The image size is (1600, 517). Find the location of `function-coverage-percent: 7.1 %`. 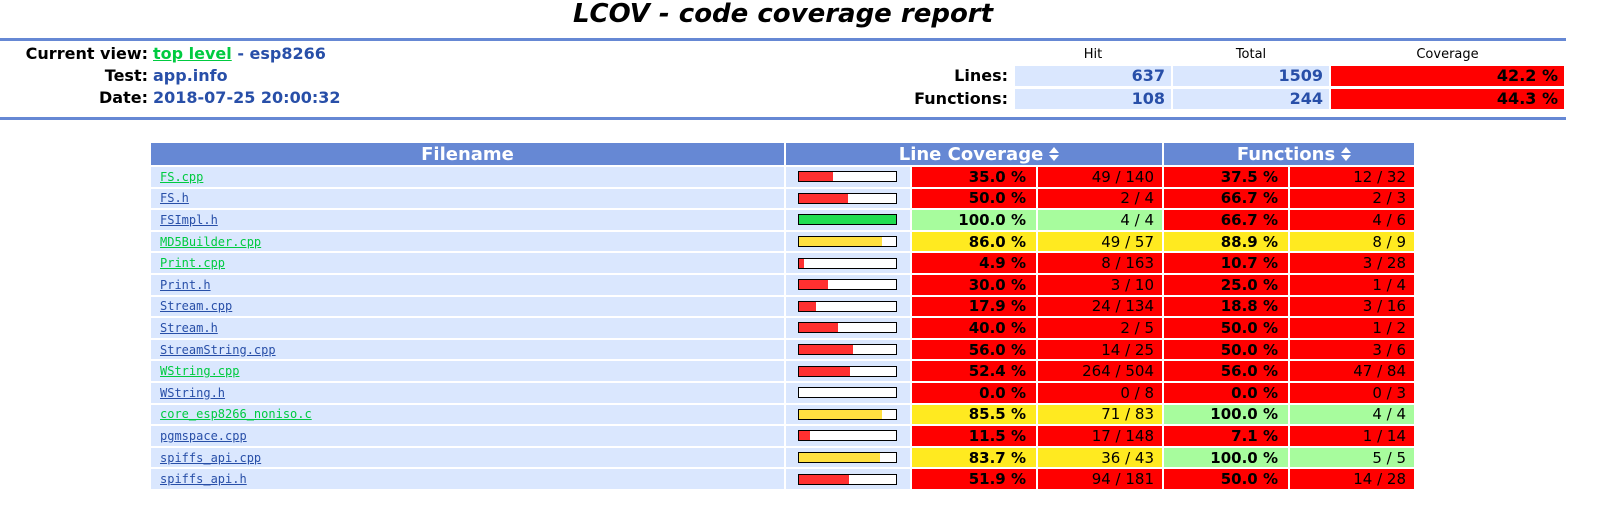

function-coverage-percent: 7.1 % is located at coordinates (1226, 436).